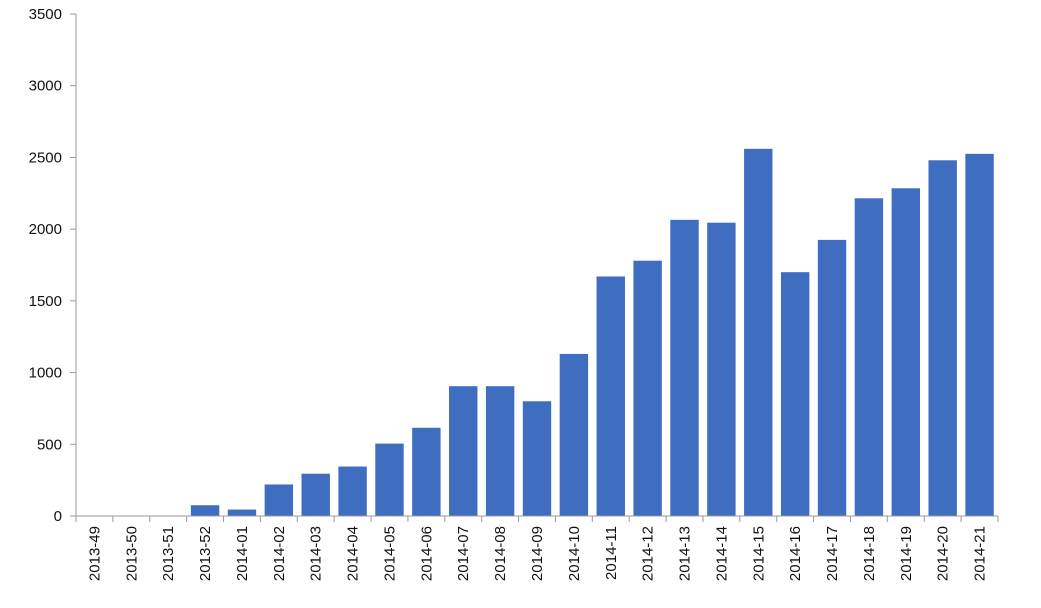 The width and height of the screenshot is (1041, 608). I want to click on x-tick-label: 2014-20, so click(943, 553).